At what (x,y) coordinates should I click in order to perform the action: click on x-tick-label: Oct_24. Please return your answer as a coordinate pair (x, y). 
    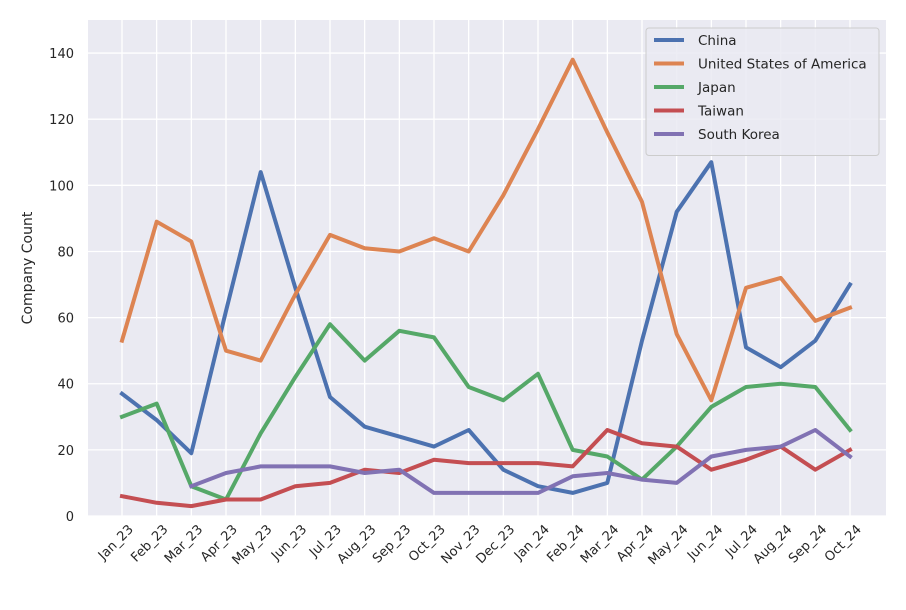
    Looking at the image, I should click on (843, 543).